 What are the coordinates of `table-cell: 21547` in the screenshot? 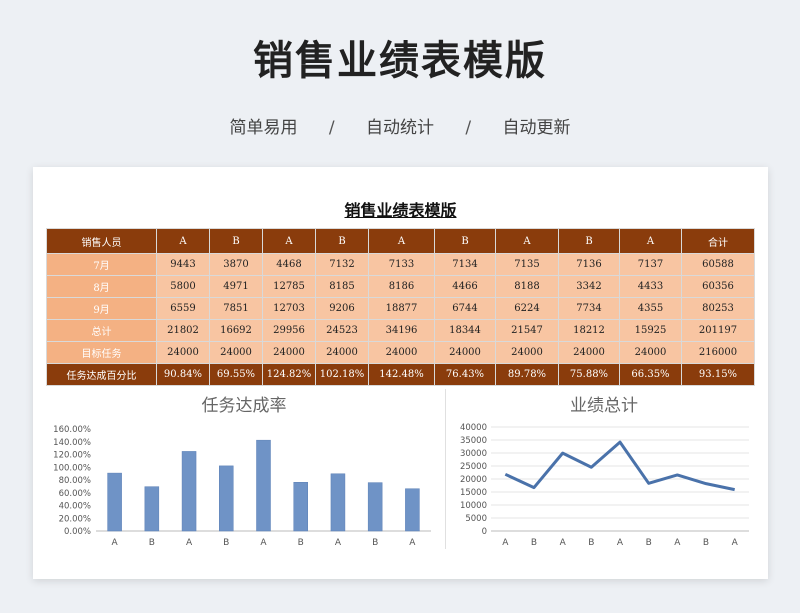 It's located at (527, 330).